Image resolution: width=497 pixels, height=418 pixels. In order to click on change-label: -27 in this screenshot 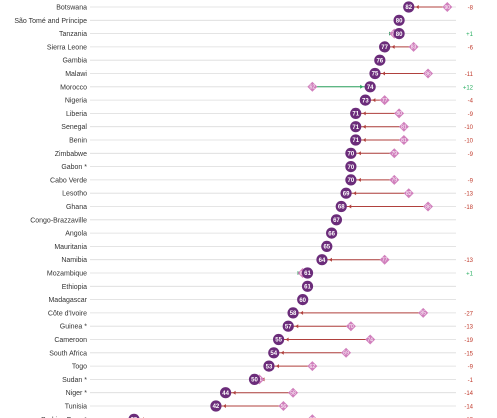, I will do `click(468, 314)`.